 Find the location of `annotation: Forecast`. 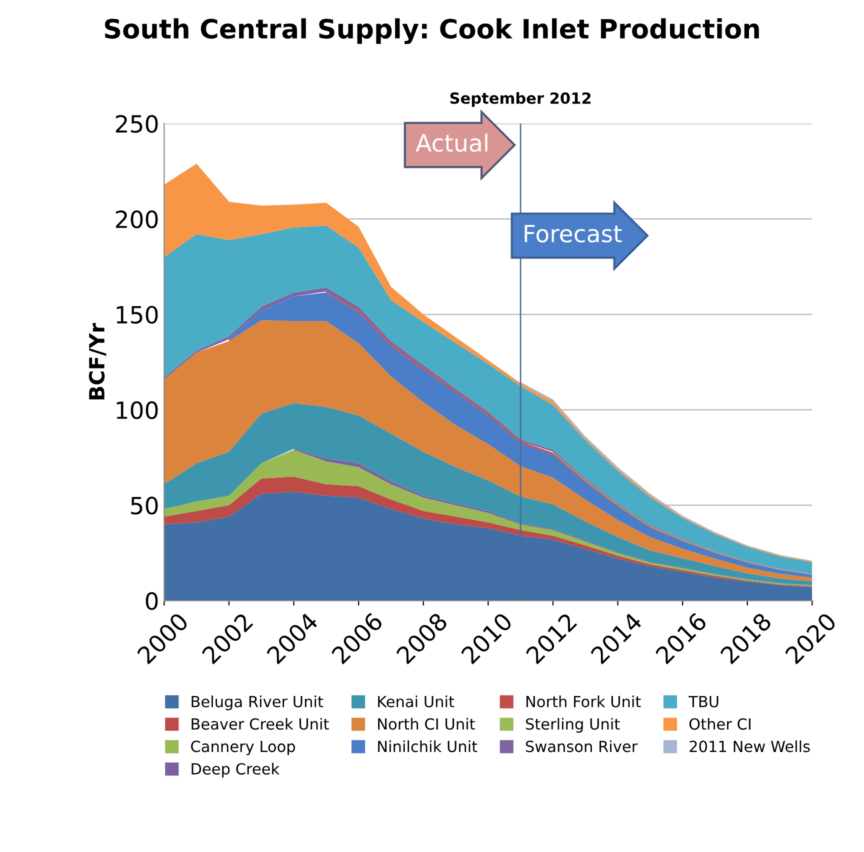

annotation: Forecast is located at coordinates (573, 233).